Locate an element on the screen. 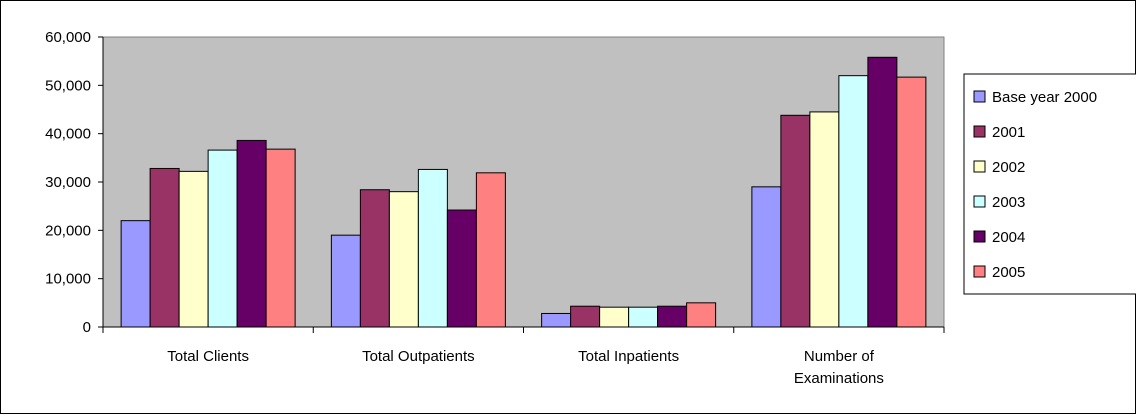  y-tick-label: 60,000 is located at coordinates (68, 37).